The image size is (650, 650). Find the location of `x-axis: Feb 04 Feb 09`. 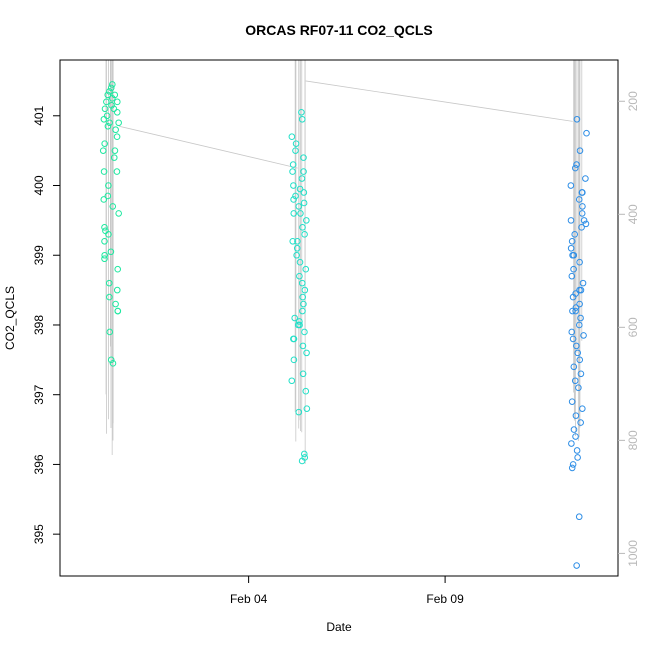

x-axis: Feb 04 Feb 09 is located at coordinates (347, 591).